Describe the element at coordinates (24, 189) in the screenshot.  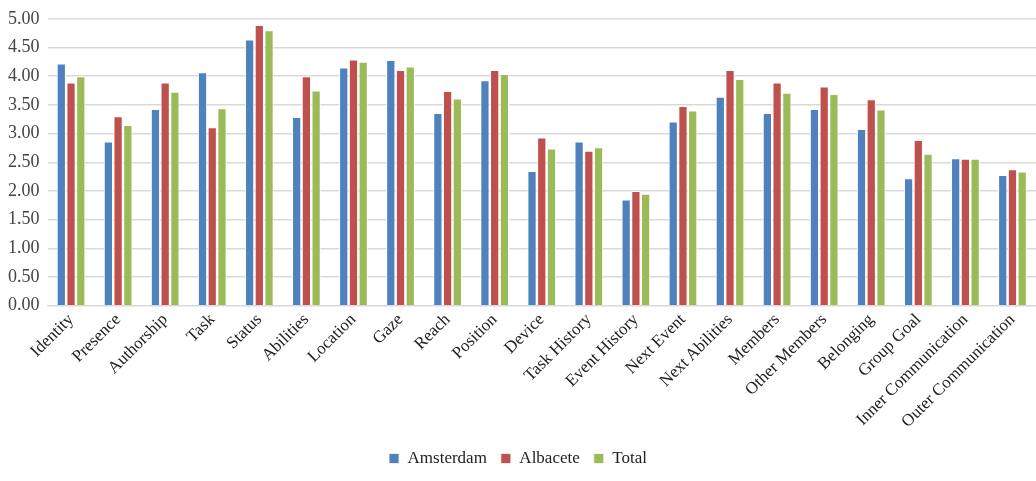
I see `y-tick-label: 2.00` at that location.